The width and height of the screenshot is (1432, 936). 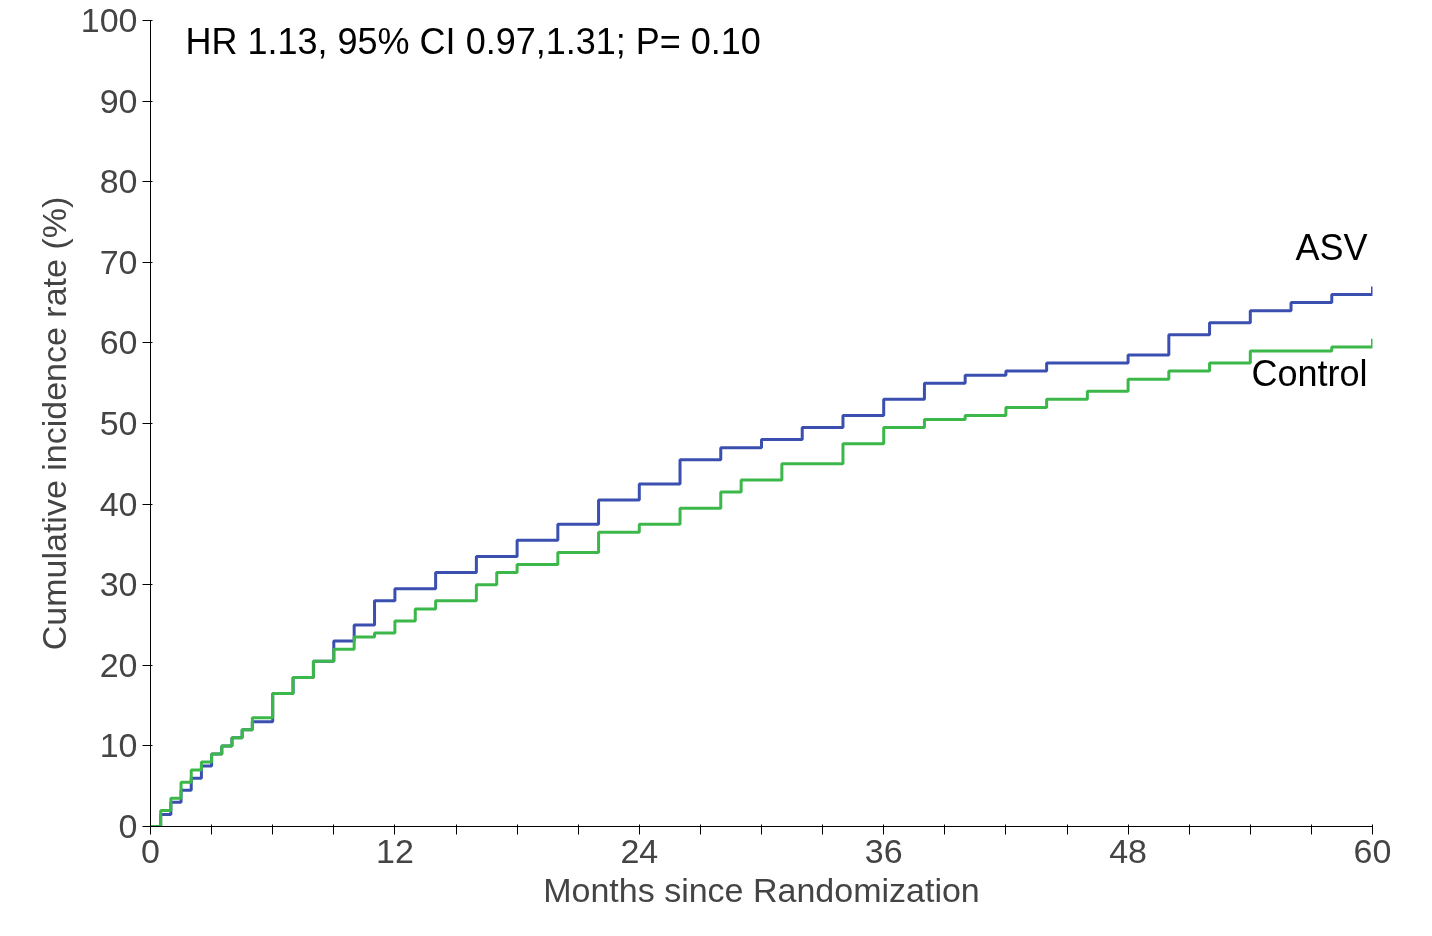 I want to click on y-tick-label: 100, so click(x=109, y=20).